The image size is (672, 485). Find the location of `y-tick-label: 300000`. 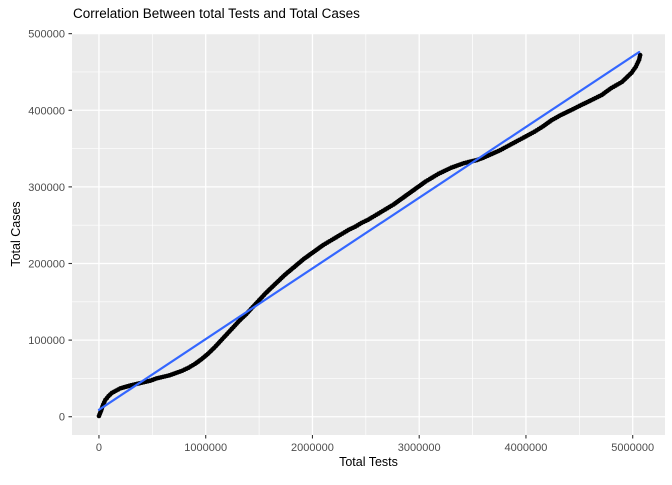

y-tick-label: 300000 is located at coordinates (46, 188).